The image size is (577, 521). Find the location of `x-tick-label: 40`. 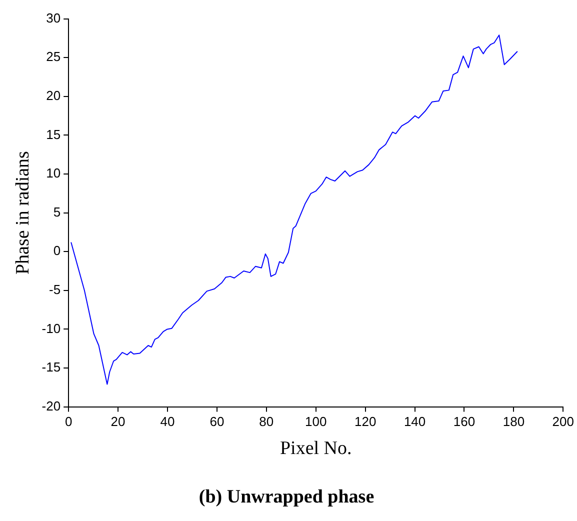

x-tick-label: 40 is located at coordinates (167, 422).